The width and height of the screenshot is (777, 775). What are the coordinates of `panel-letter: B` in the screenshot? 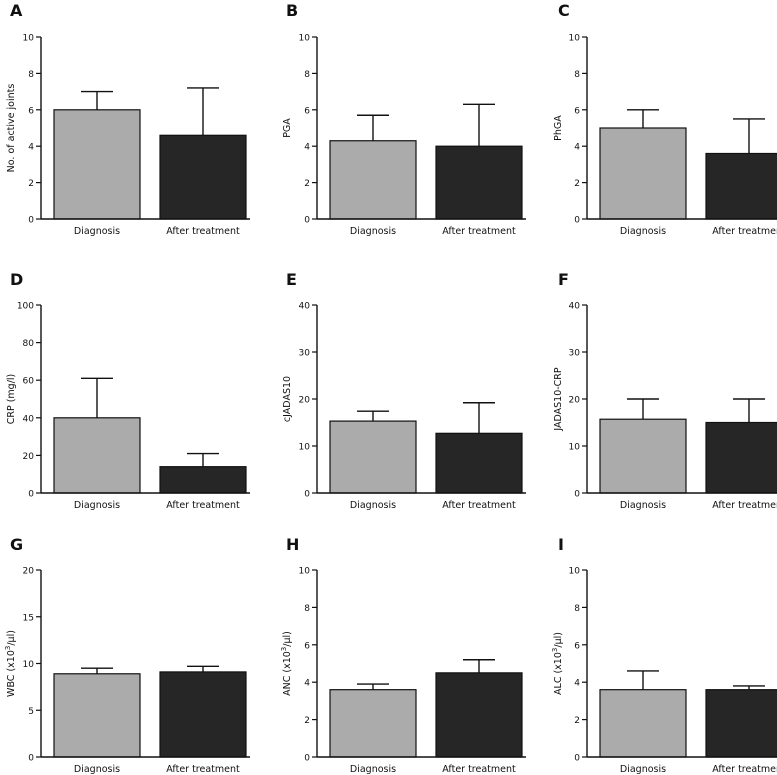 It's located at (292, 10).